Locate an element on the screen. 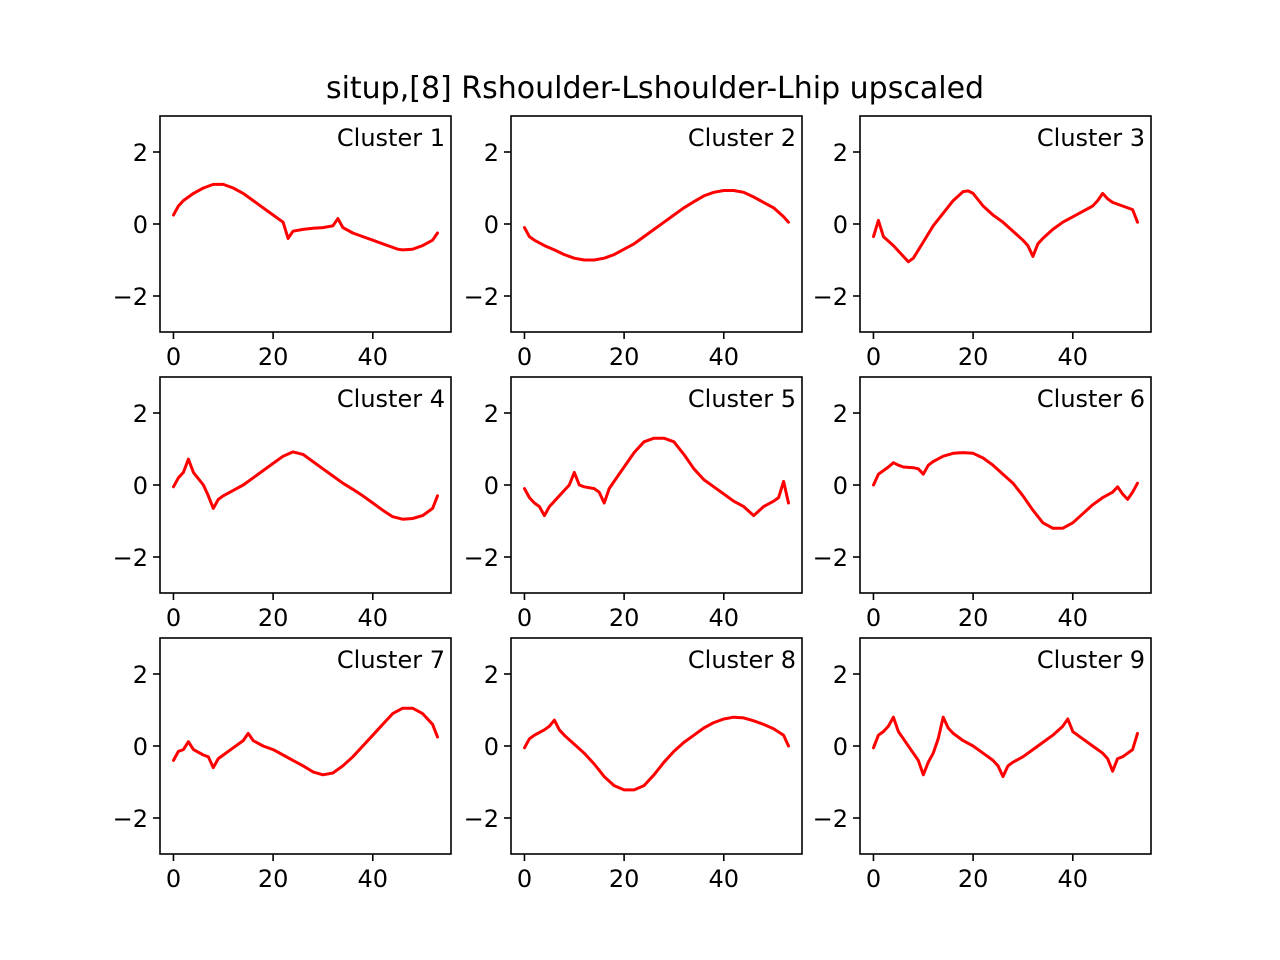 The height and width of the screenshot is (960, 1280). cluster-8-line is located at coordinates (656, 753).